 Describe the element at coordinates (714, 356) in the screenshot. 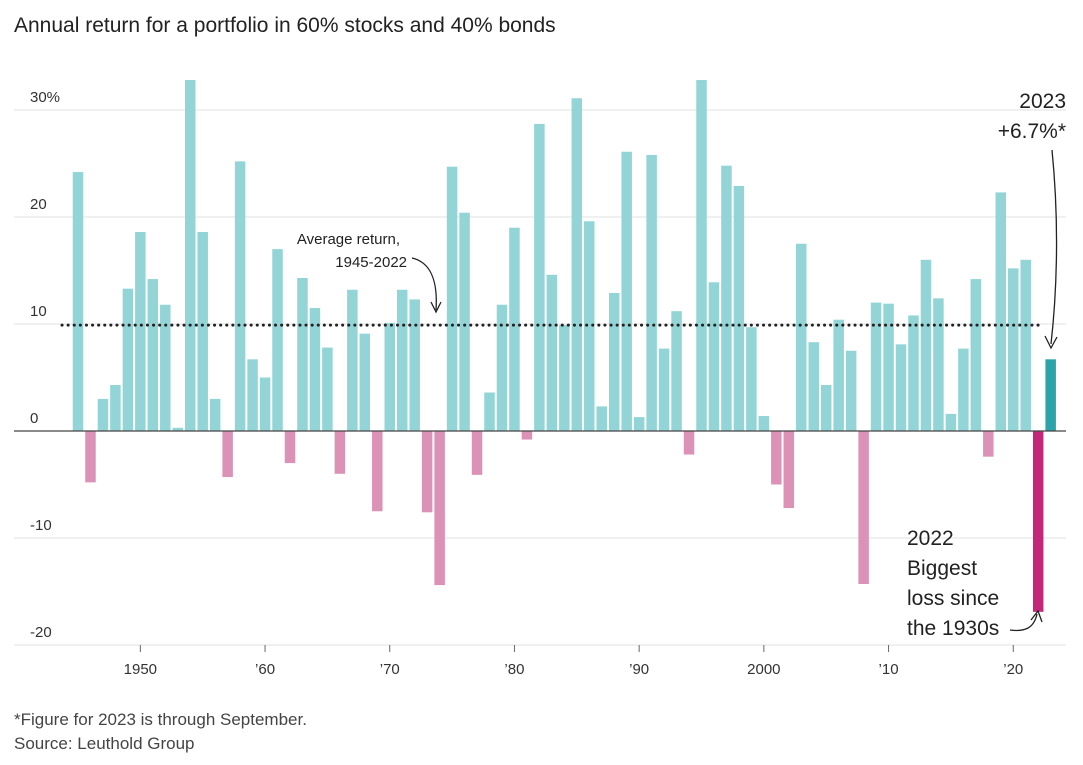

I see `bar-1996` at that location.